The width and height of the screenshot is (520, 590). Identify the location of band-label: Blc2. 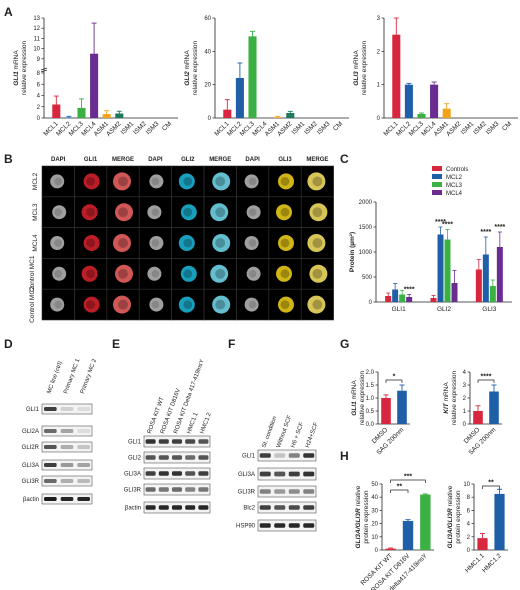
(249, 509).